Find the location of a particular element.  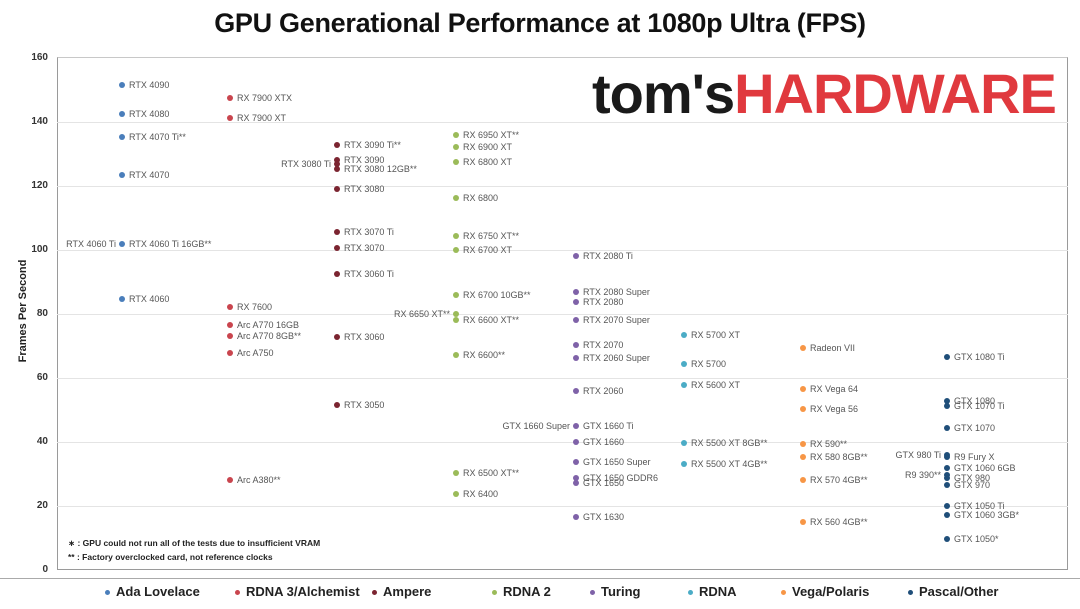

data-label: RX 5700 is located at coordinates (709, 363).